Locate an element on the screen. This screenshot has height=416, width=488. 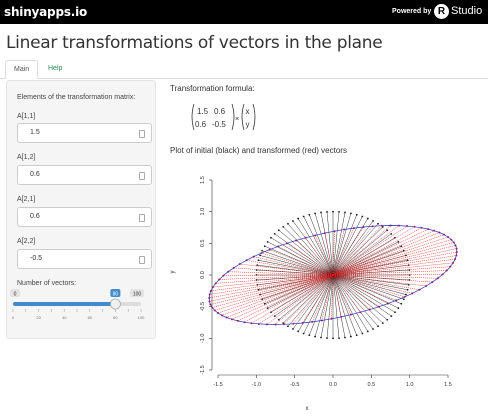
matrix-cell-12: 0.6 is located at coordinates (220, 111).